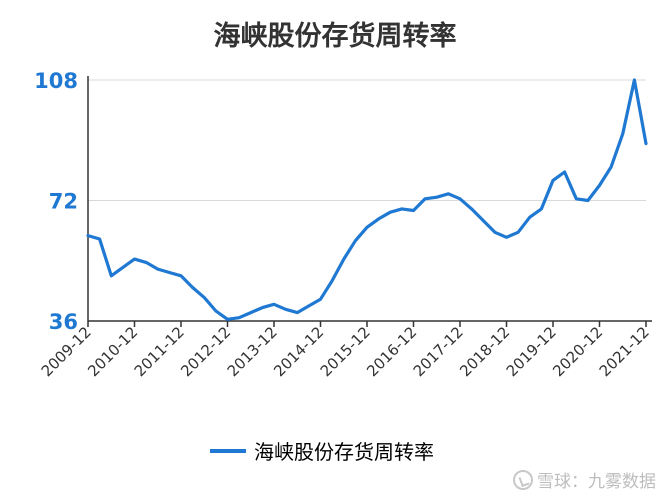 This screenshot has height=500, width=670. I want to click on x-tick-label: 2019-12, so click(531, 351).